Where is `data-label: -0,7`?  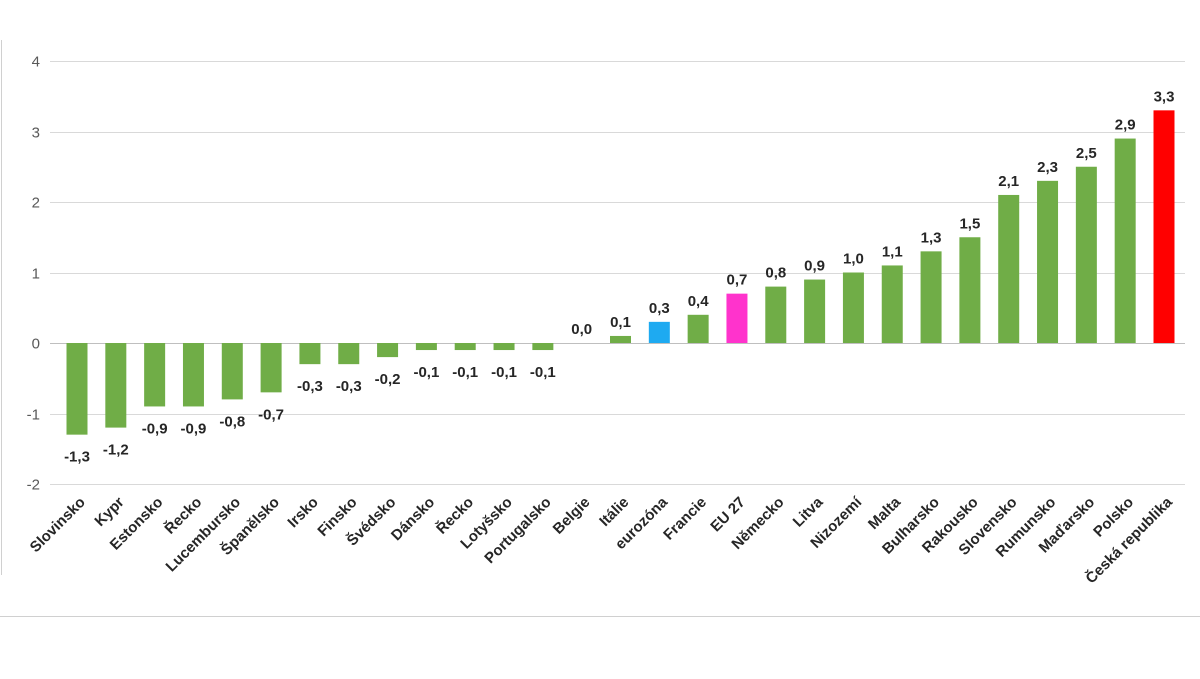 data-label: -0,7 is located at coordinates (271, 414).